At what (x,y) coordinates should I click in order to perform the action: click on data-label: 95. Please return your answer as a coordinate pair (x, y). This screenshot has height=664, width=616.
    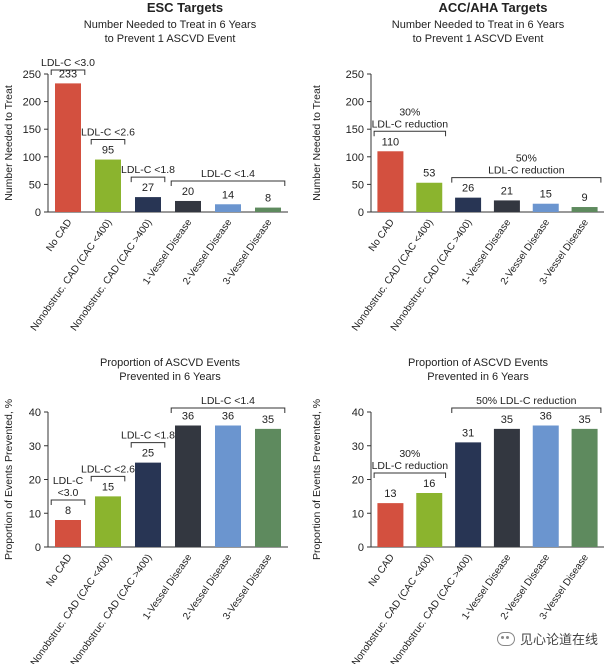
    Looking at the image, I should click on (108, 151).